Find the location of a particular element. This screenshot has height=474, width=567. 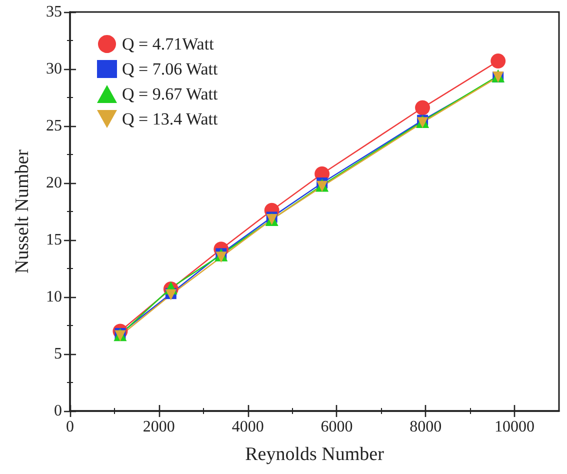

legend-label: Q = 13.4 Watt is located at coordinates (170, 119).